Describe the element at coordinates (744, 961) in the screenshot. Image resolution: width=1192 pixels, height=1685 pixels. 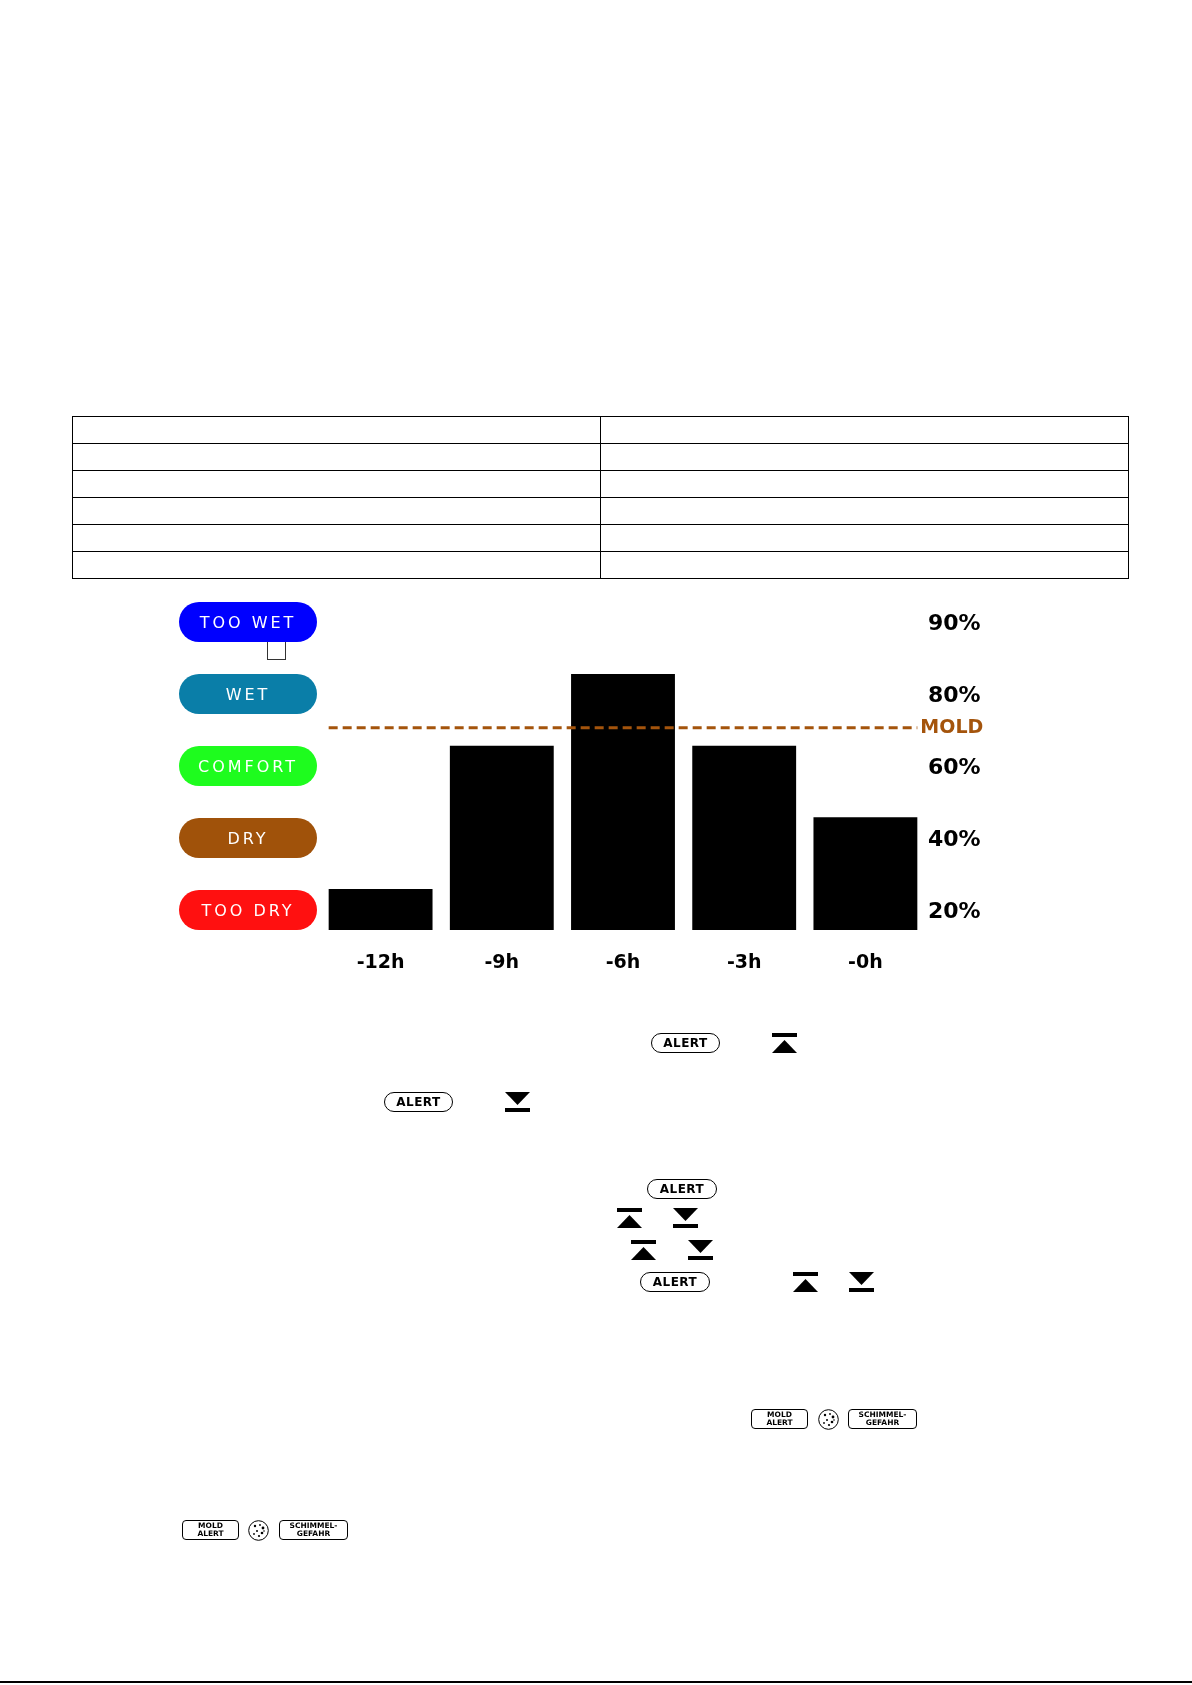
I see `x-tick-label: -3h` at that location.